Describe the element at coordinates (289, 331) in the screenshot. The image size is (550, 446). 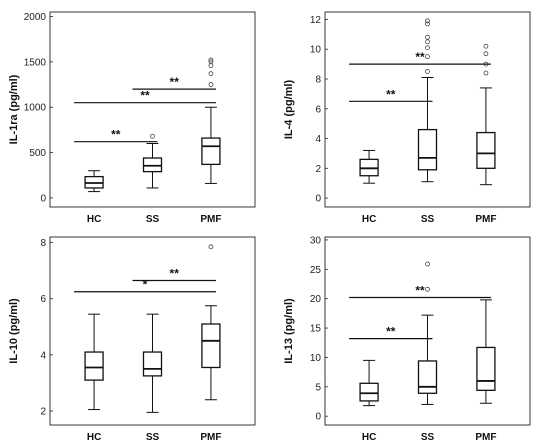
I see `y-axis-label: IL-13 (pg/ml)` at that location.